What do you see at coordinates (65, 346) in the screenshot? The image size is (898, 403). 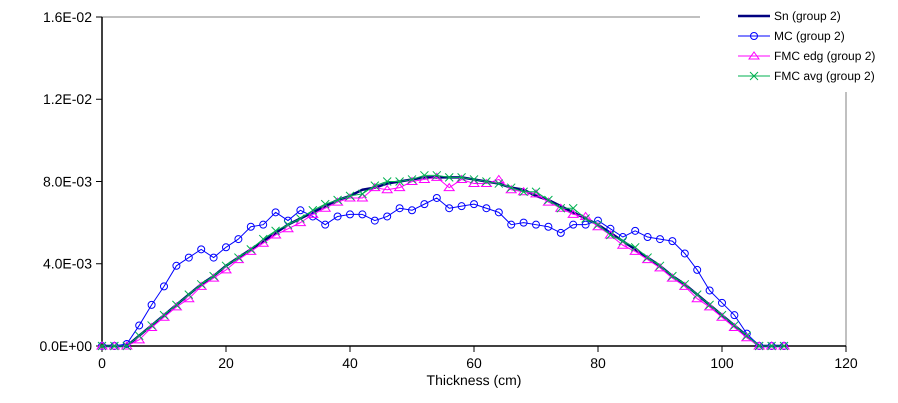 I see `y-tick-label: 0.0E+00` at bounding box center [65, 346].